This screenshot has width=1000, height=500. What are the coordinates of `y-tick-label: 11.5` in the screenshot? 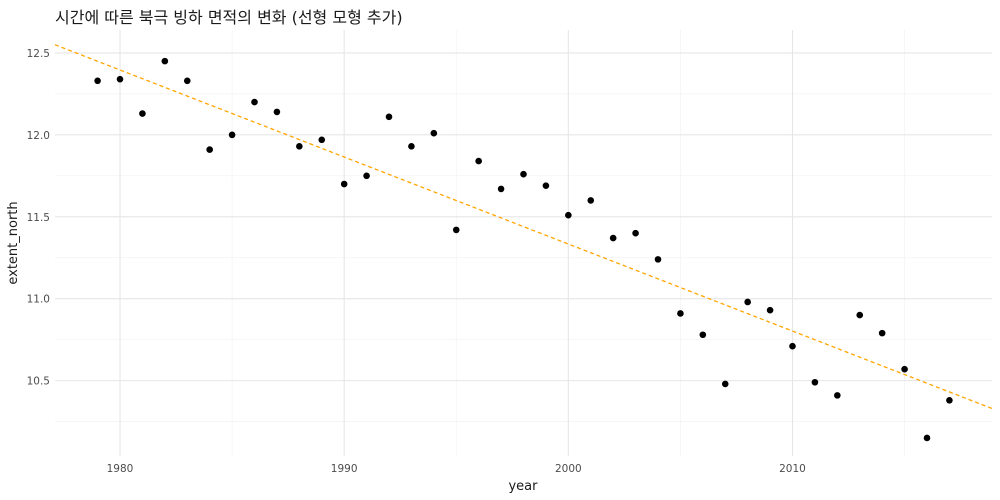 It's located at (38, 218).